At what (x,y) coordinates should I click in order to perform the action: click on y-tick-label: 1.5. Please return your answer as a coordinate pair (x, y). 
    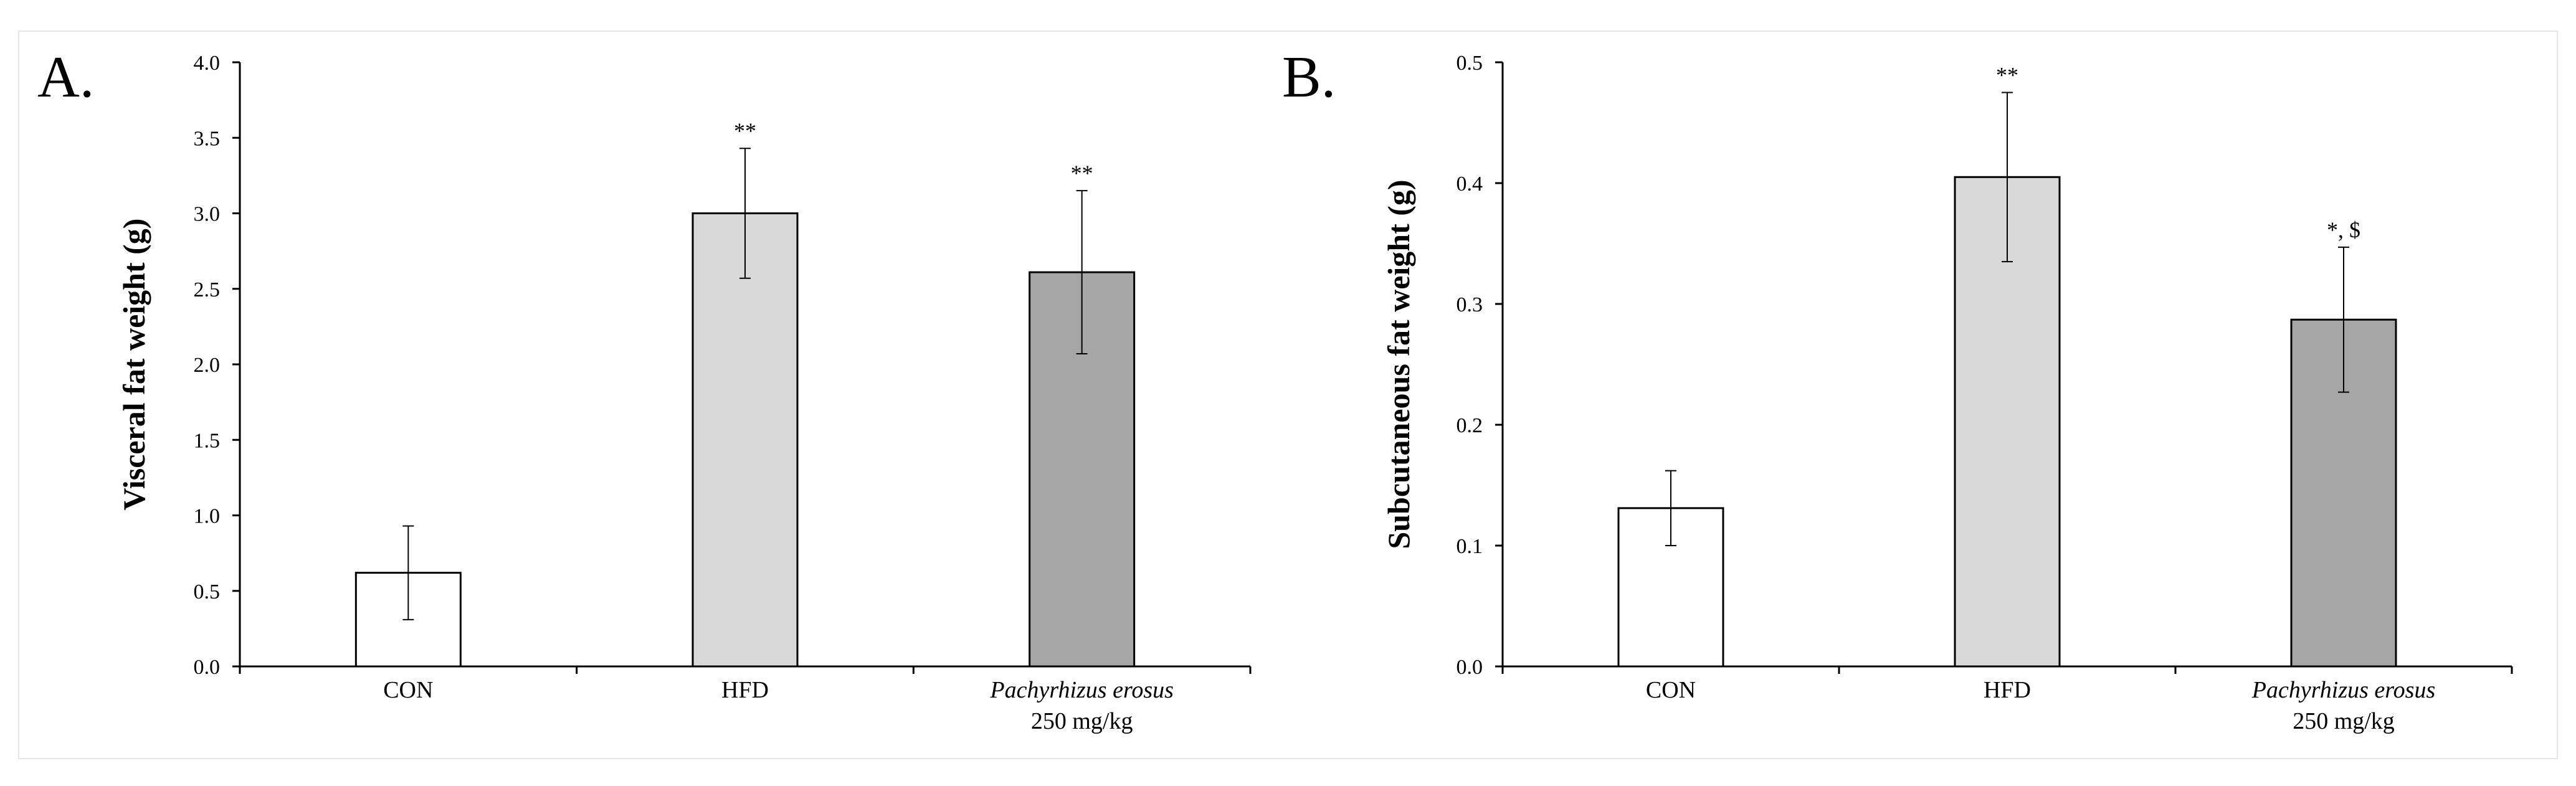
    Looking at the image, I should click on (208, 440).